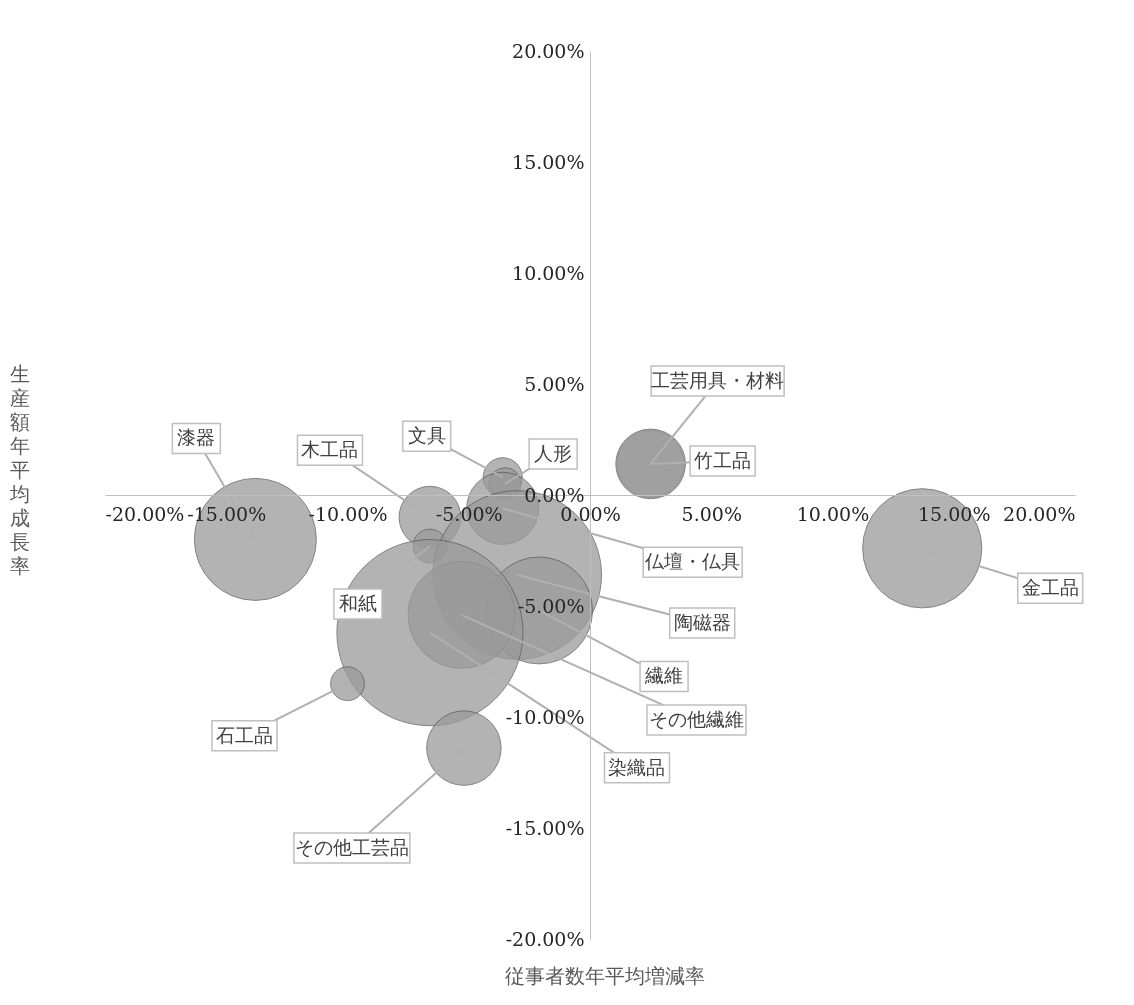 The image size is (1134, 1005). What do you see at coordinates (702, 621) in the screenshot?
I see `text: 陶磁器` at bounding box center [702, 621].